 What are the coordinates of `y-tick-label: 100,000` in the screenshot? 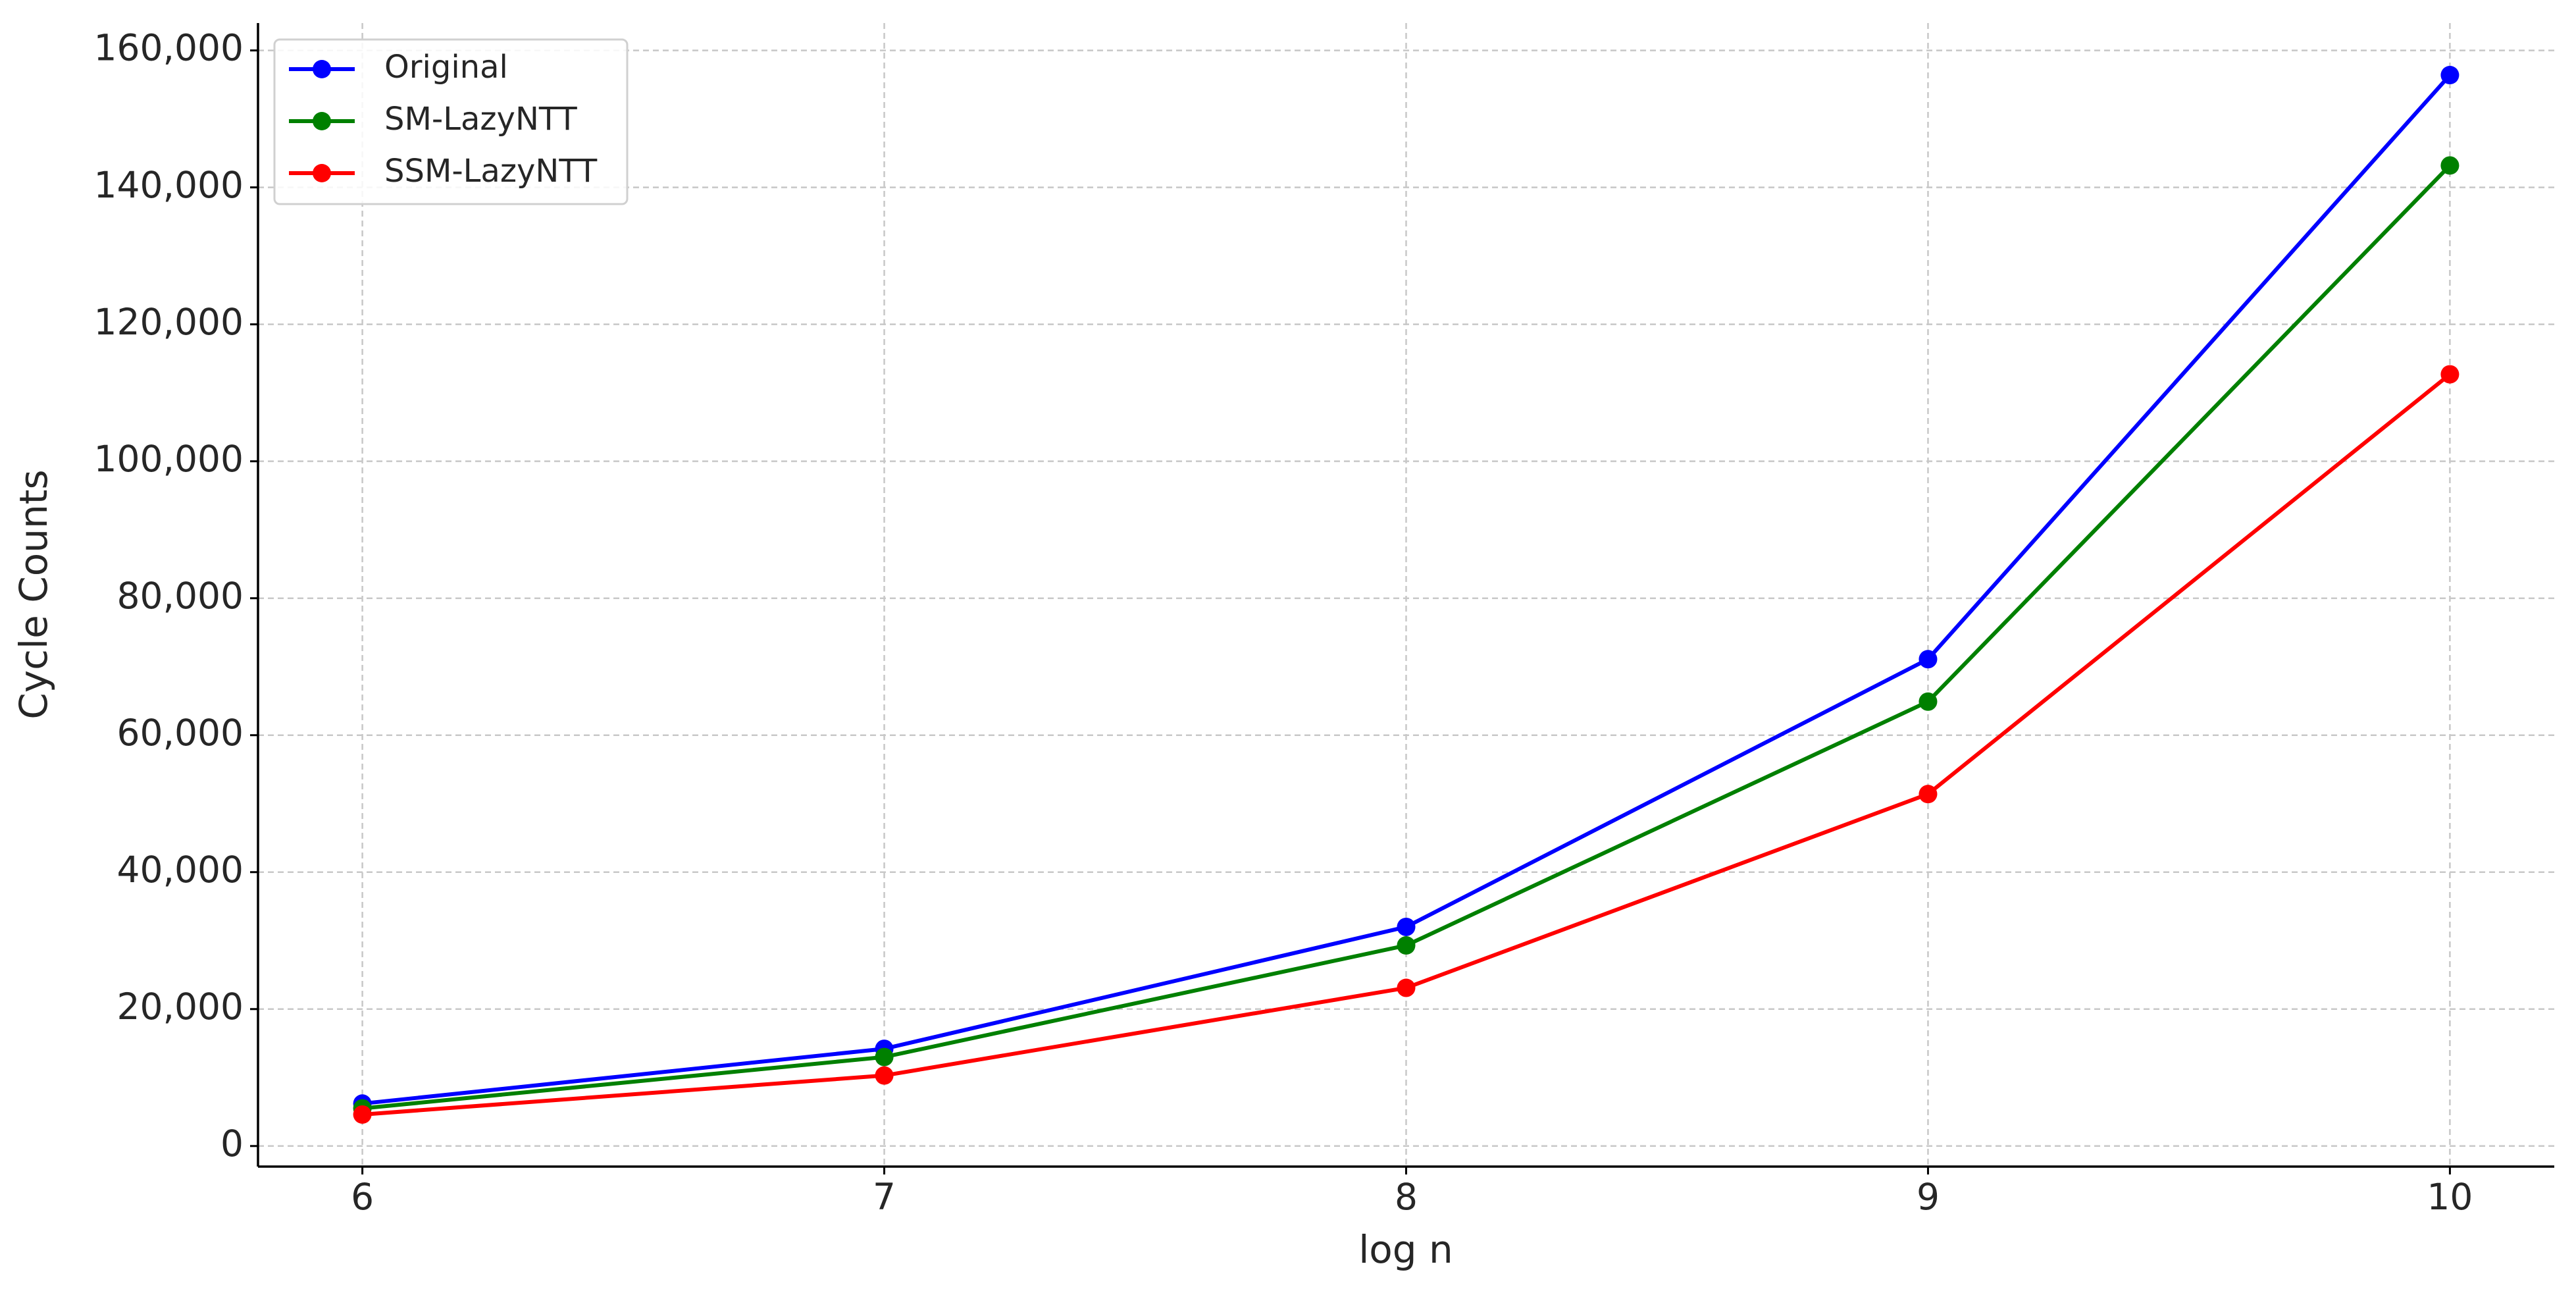 It's located at (169, 459).